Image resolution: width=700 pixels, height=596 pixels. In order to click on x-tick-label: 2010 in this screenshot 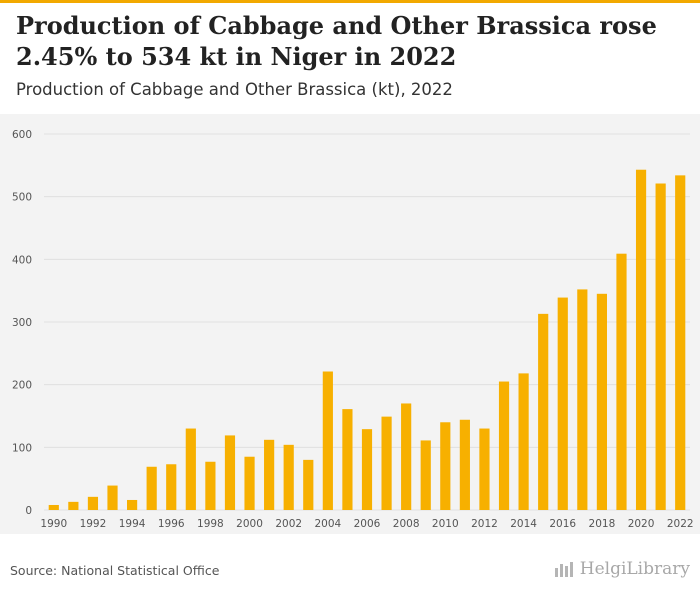, I will do `click(445, 524)`.